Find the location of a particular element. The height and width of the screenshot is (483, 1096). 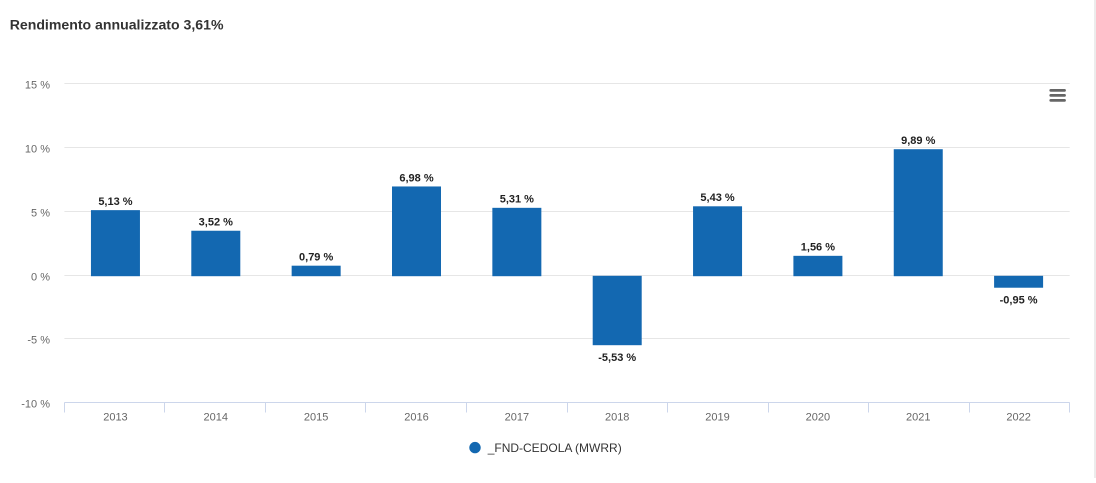

svg-text: 2013 is located at coordinates (115, 417).